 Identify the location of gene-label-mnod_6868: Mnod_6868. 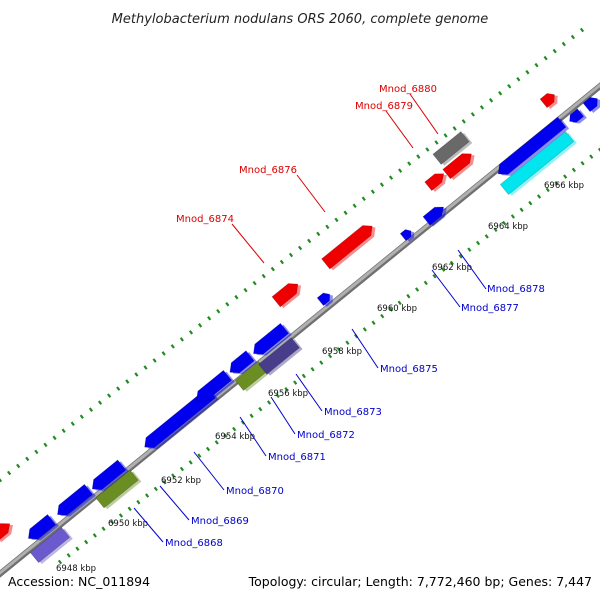
(194, 543).